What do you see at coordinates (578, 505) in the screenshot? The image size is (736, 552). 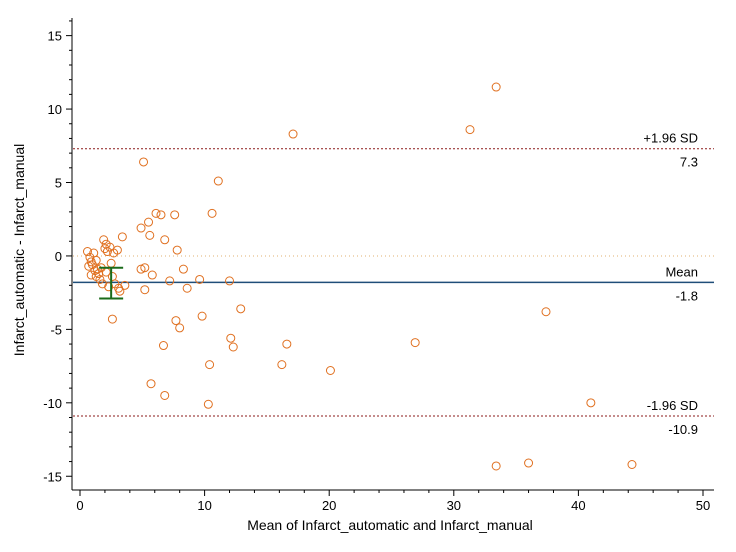 I see `x-tick-label: 40` at bounding box center [578, 505].